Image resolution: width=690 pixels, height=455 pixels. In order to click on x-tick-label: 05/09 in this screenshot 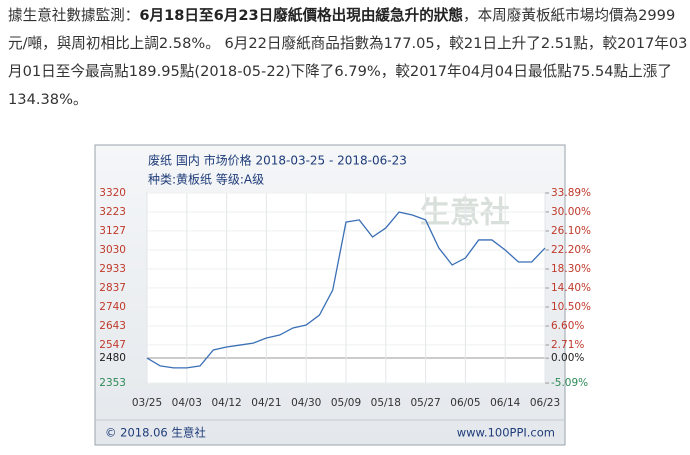, I will do `click(346, 403)`.